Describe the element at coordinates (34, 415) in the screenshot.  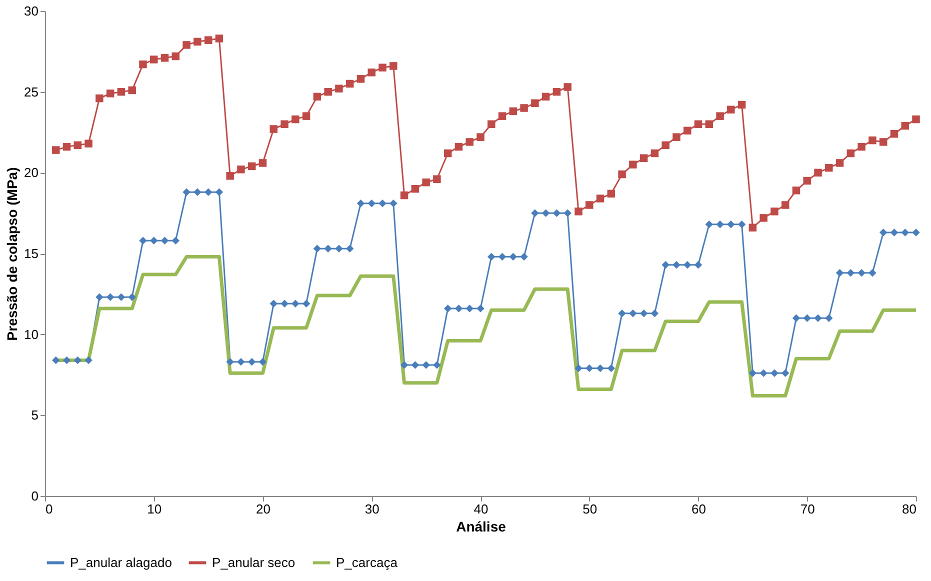
I see `y-tick-label: 5` at that location.